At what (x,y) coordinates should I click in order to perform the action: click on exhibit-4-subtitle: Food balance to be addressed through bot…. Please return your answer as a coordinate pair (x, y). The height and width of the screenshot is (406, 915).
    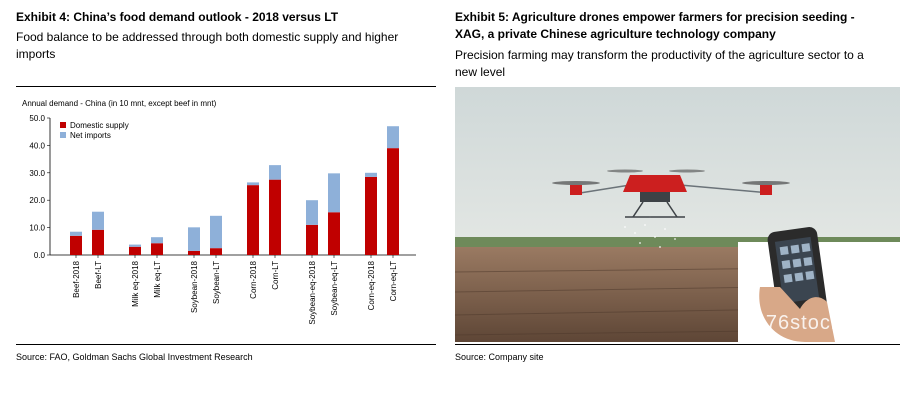
    Looking at the image, I should click on (207, 45).